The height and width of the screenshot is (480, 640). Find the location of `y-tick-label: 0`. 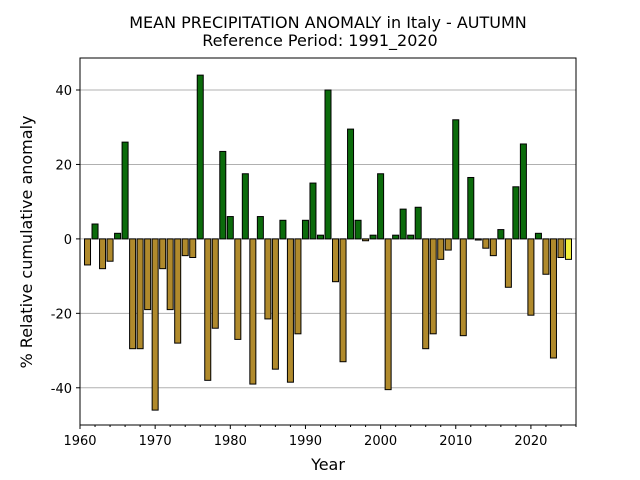

y-tick-label: 0 is located at coordinates (68, 240).